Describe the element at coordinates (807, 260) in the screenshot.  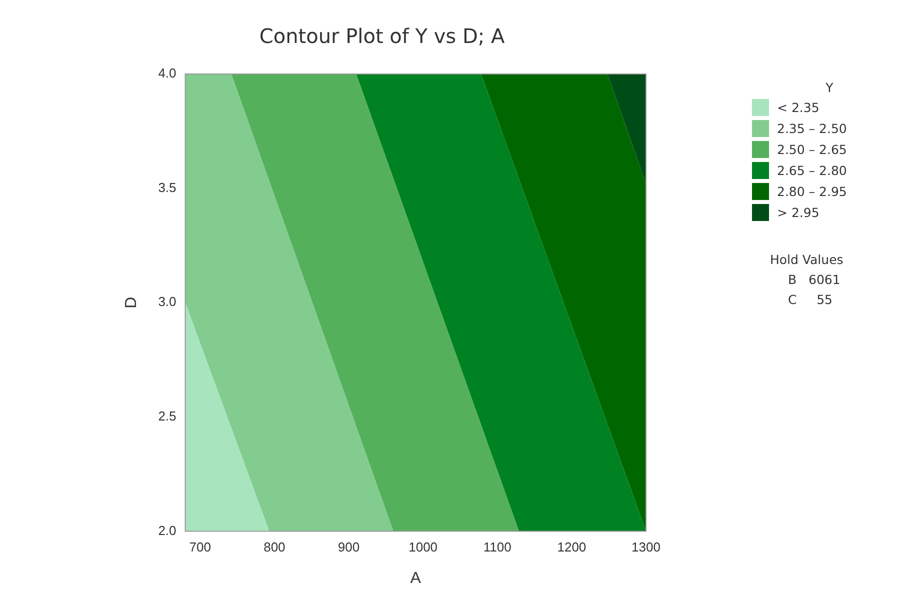
I see `text: Hold Values` at that location.